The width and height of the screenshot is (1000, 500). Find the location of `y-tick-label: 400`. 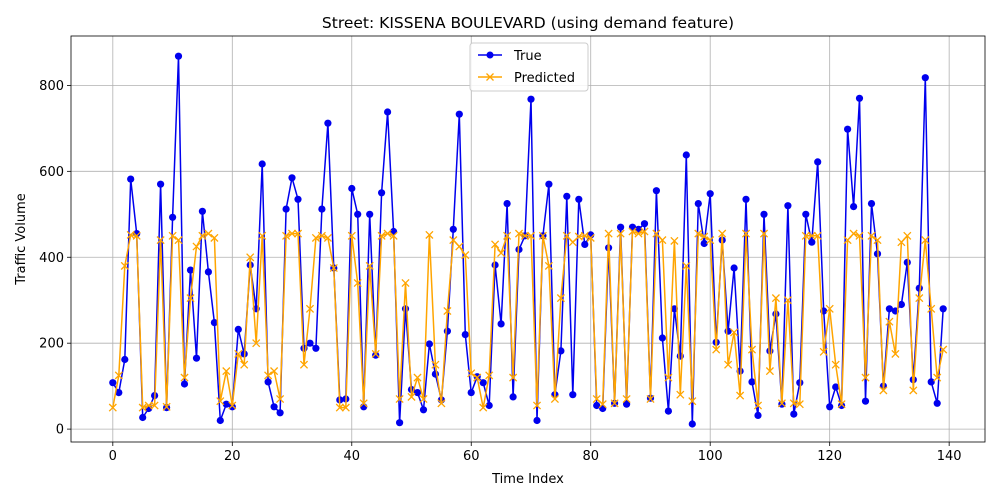

y-tick-label: 400 is located at coordinates (51, 258).